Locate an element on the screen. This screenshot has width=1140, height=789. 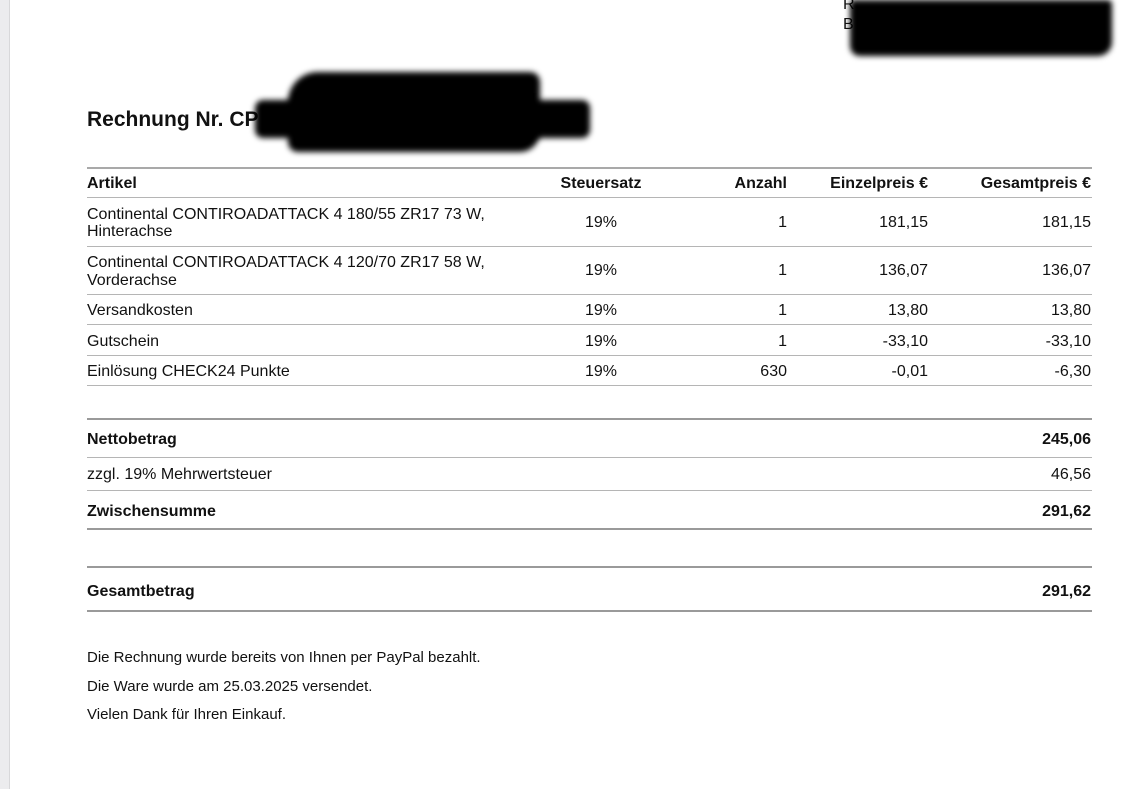
corner-letter: B is located at coordinates (848, 24).